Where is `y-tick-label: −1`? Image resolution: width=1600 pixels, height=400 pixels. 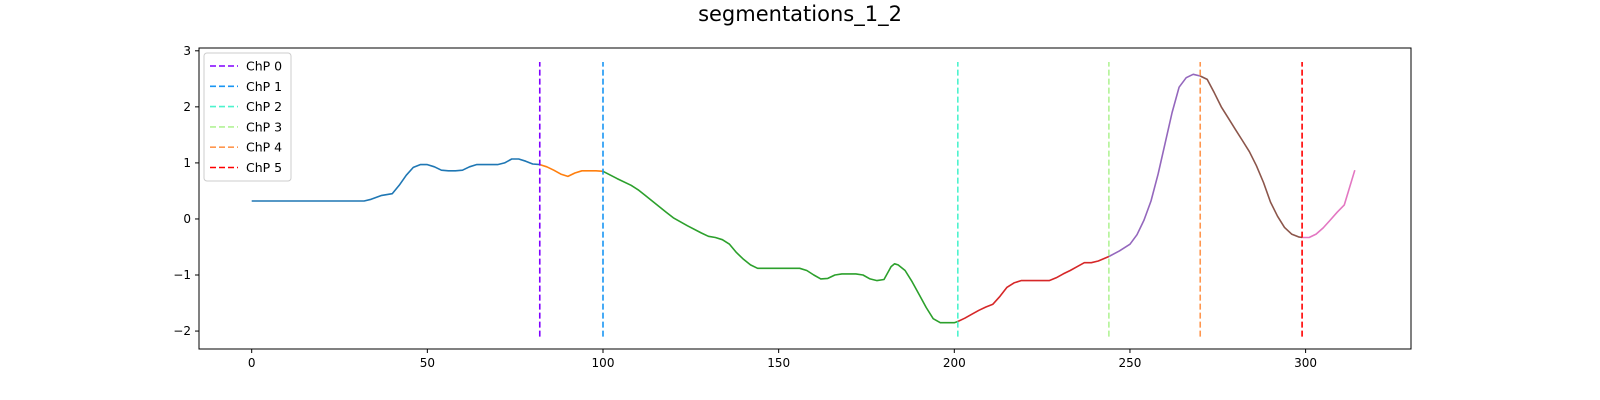
y-tick-label: −1 is located at coordinates (182, 275).